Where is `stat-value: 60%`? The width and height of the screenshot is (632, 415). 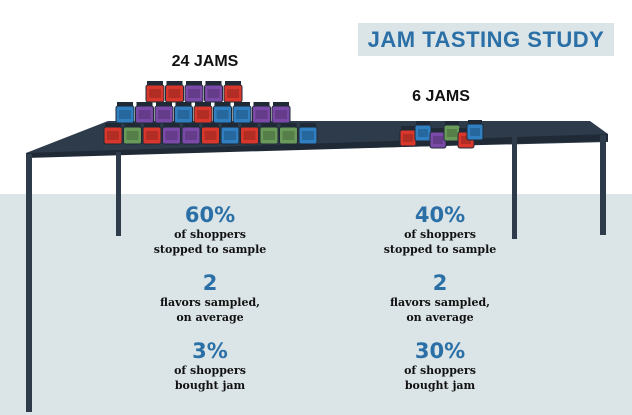 stat-value: 60% is located at coordinates (210, 215).